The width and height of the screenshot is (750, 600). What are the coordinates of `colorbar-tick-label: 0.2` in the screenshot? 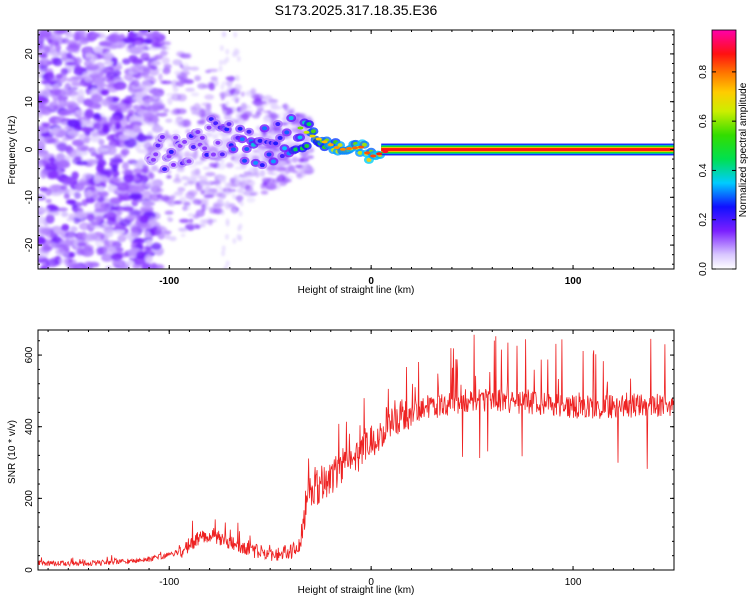 It's located at (703, 219).